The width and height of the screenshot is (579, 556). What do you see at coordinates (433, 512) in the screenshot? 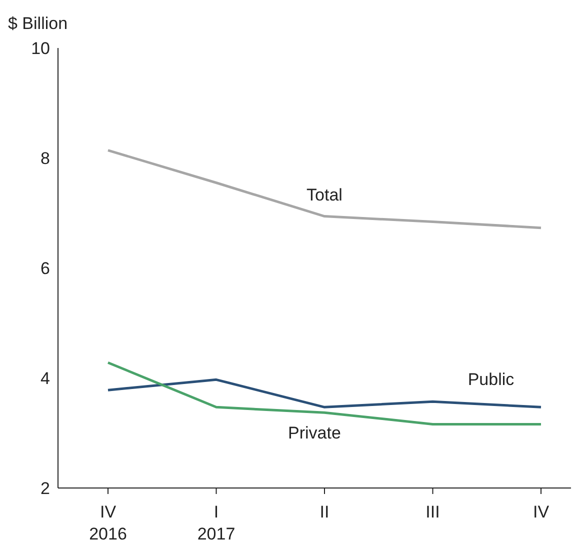
I see `x-tick-label: III` at bounding box center [433, 512].